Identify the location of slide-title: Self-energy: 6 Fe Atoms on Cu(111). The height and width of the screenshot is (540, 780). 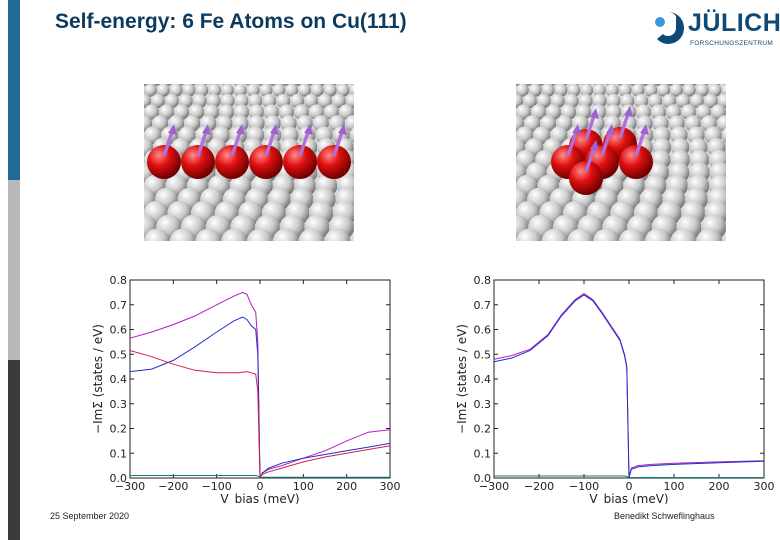
(231, 21).